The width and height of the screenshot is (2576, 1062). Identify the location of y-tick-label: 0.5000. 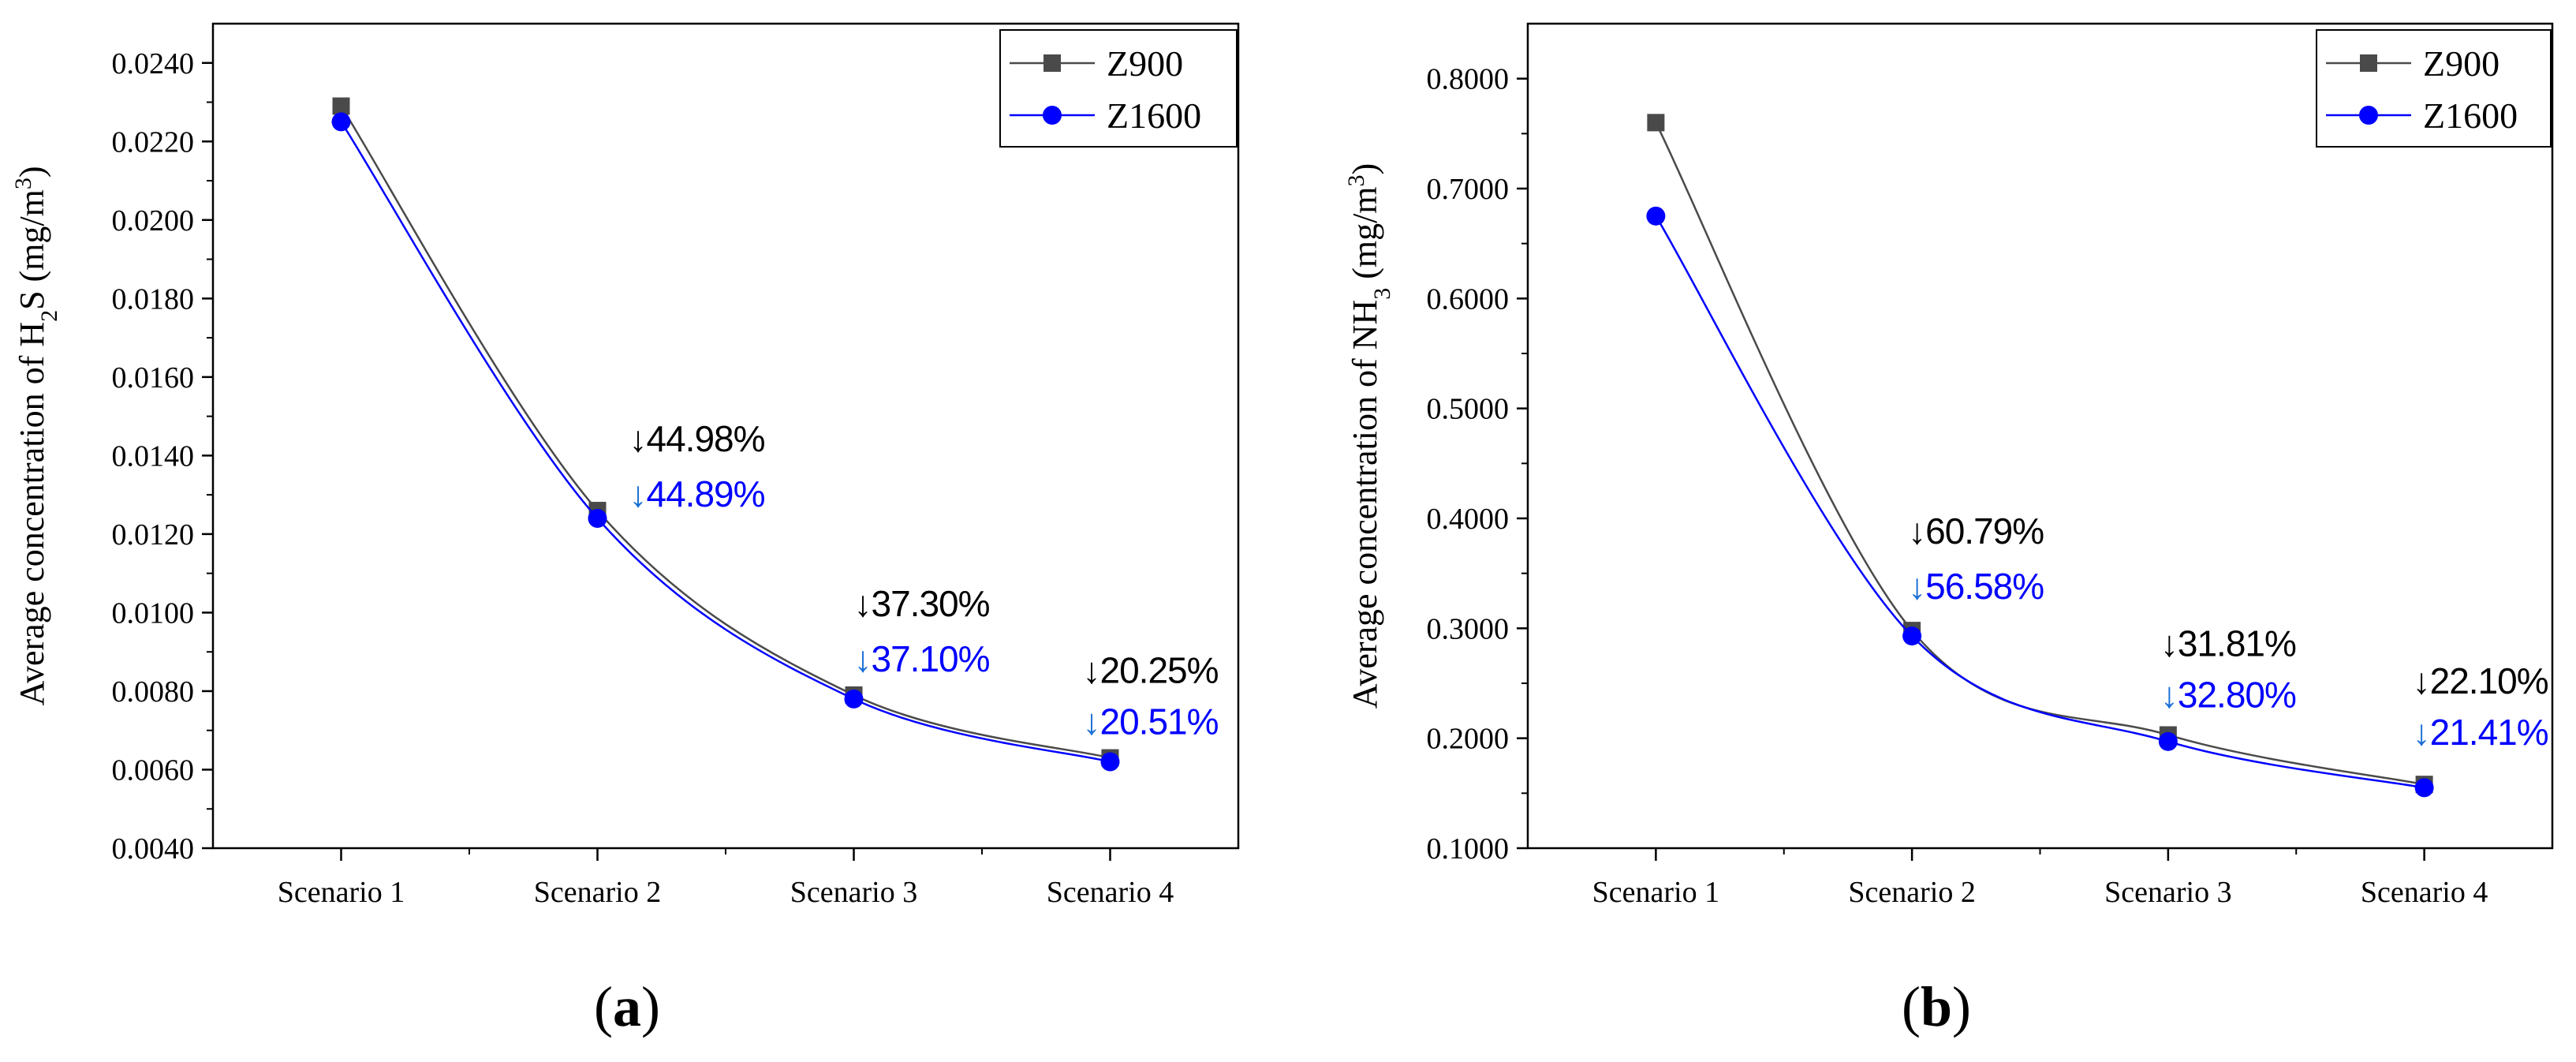
(1468, 409).